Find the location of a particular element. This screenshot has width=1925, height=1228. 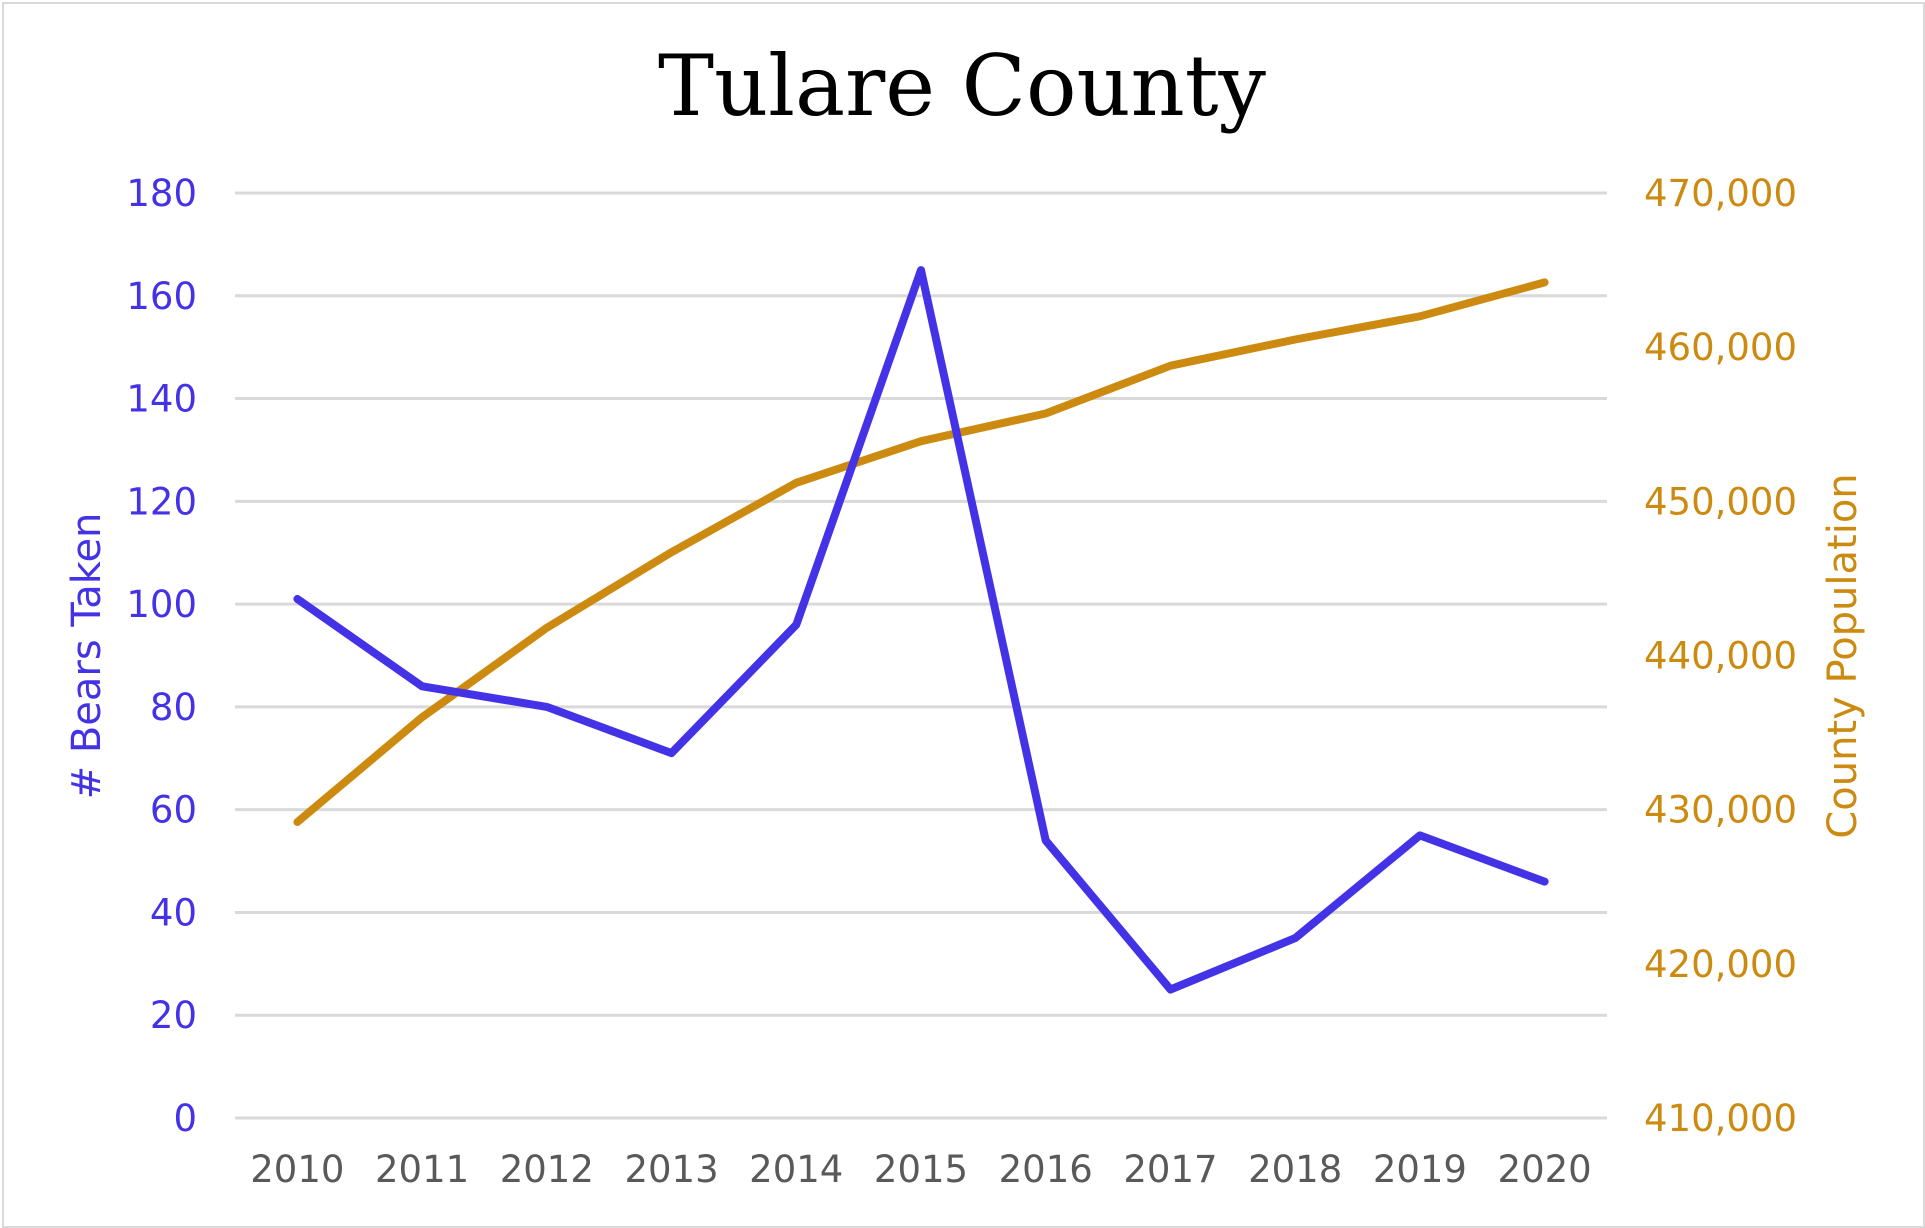

left-tick-label: 120 is located at coordinates (161, 501).